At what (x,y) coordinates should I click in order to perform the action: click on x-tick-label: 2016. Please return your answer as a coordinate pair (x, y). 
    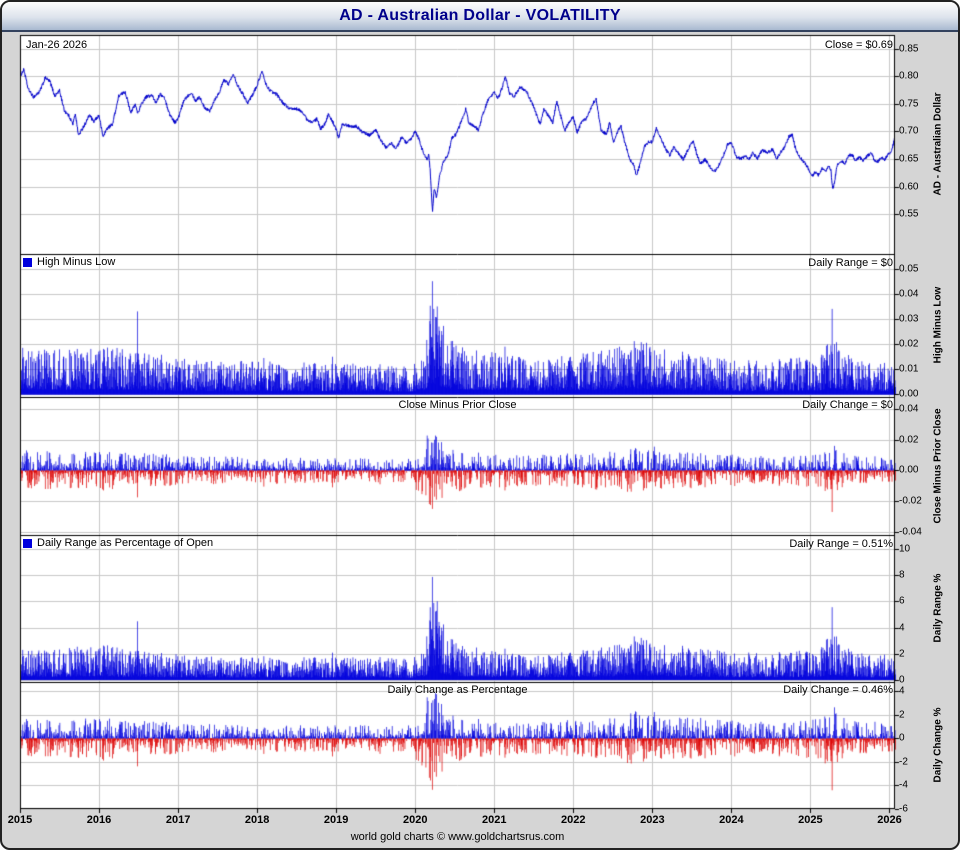
    Looking at the image, I should click on (99, 820).